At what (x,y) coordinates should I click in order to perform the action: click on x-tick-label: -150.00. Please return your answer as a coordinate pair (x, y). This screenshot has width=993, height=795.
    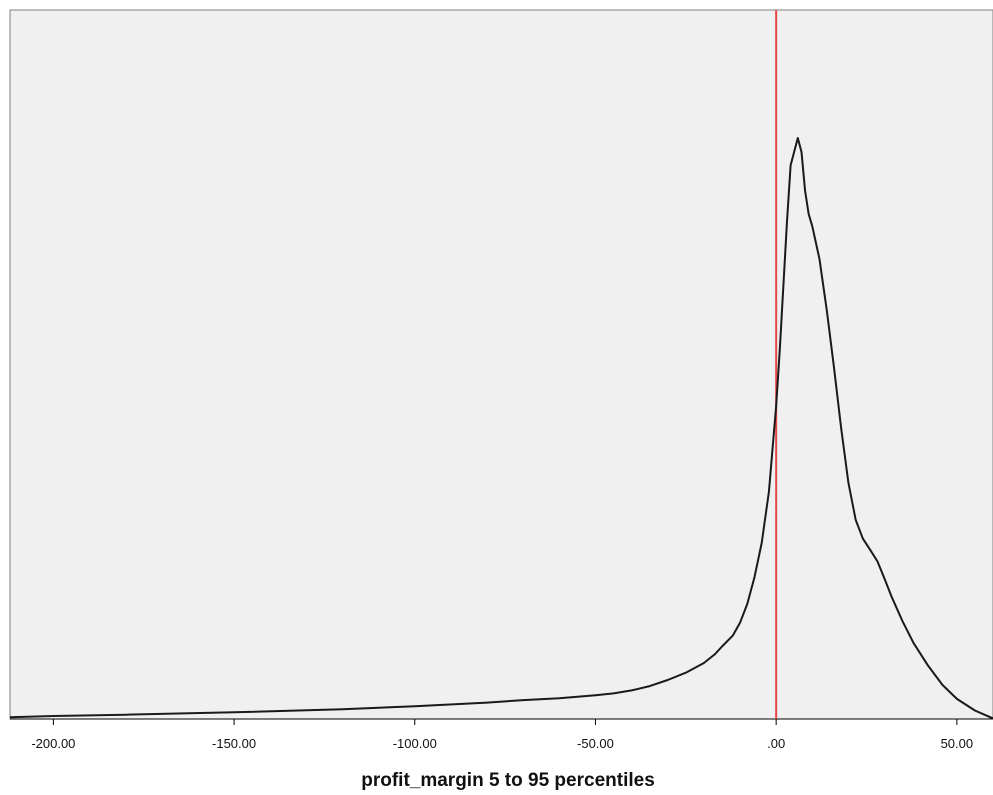
    Looking at the image, I should click on (234, 743).